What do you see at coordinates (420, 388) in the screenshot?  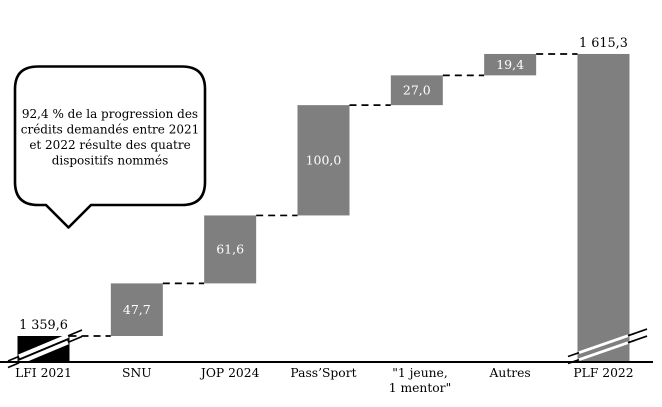 I see `x-axis-label-1-jeune-1-mentor-line-2: 1 mentor"` at bounding box center [420, 388].